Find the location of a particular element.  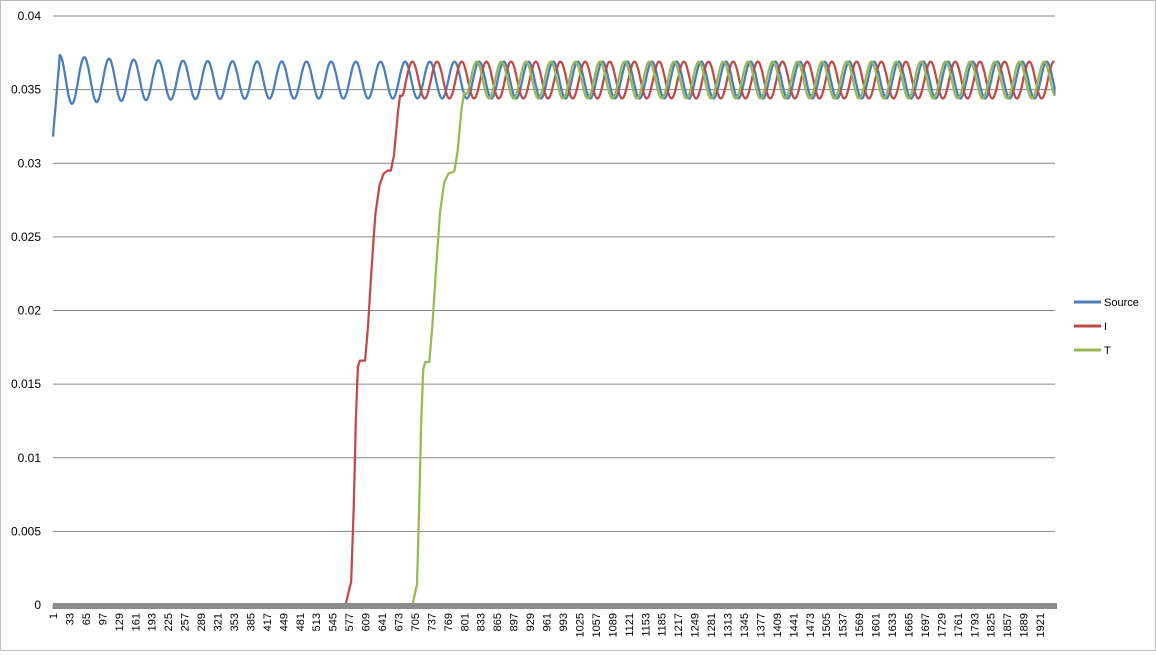

x-tick-label: 1889 is located at coordinates (1025, 625).